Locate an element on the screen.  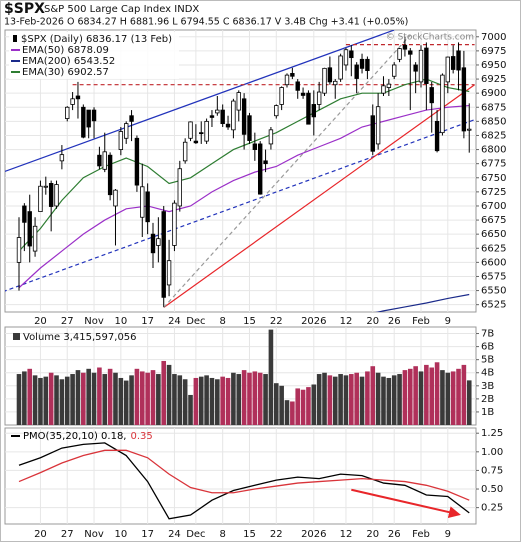
legend-label: PMO(35,20,10) 0.18, is located at coordinates (75, 436).